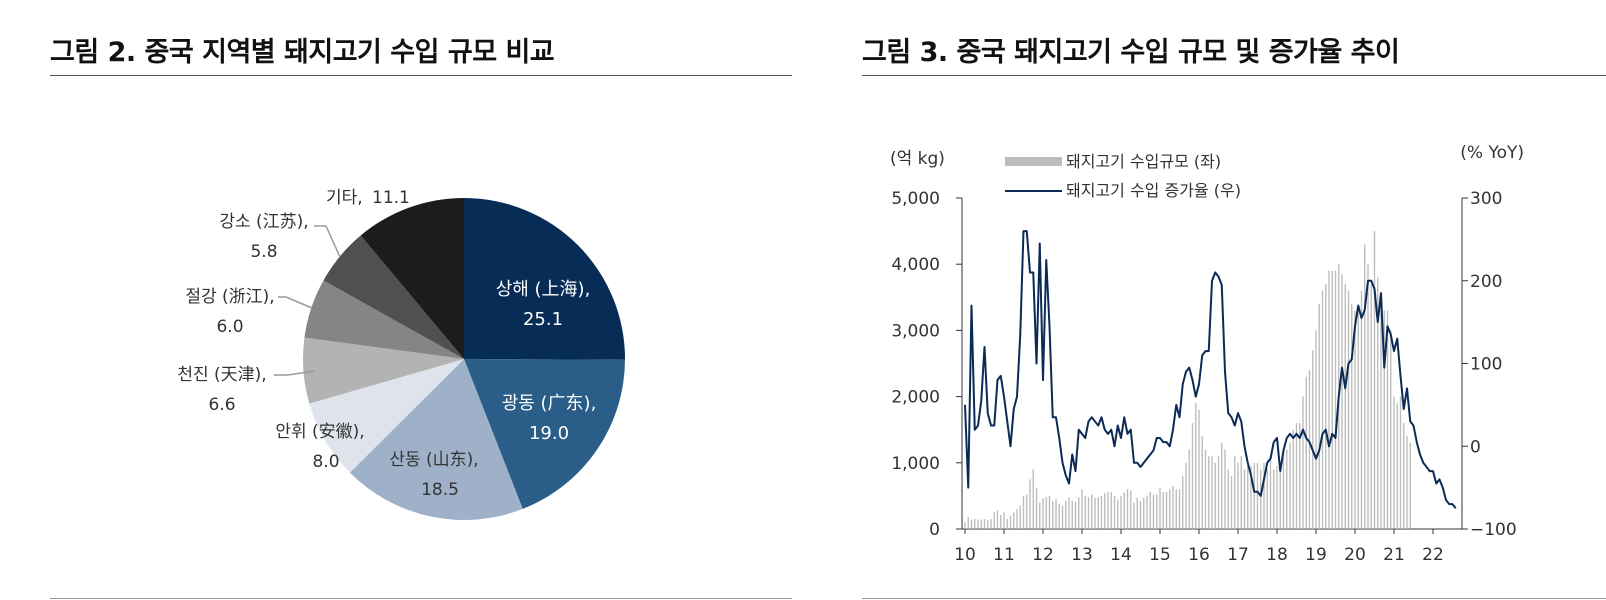 The image size is (1606, 600). I want to click on x-tick-label: 13, so click(1082, 555).